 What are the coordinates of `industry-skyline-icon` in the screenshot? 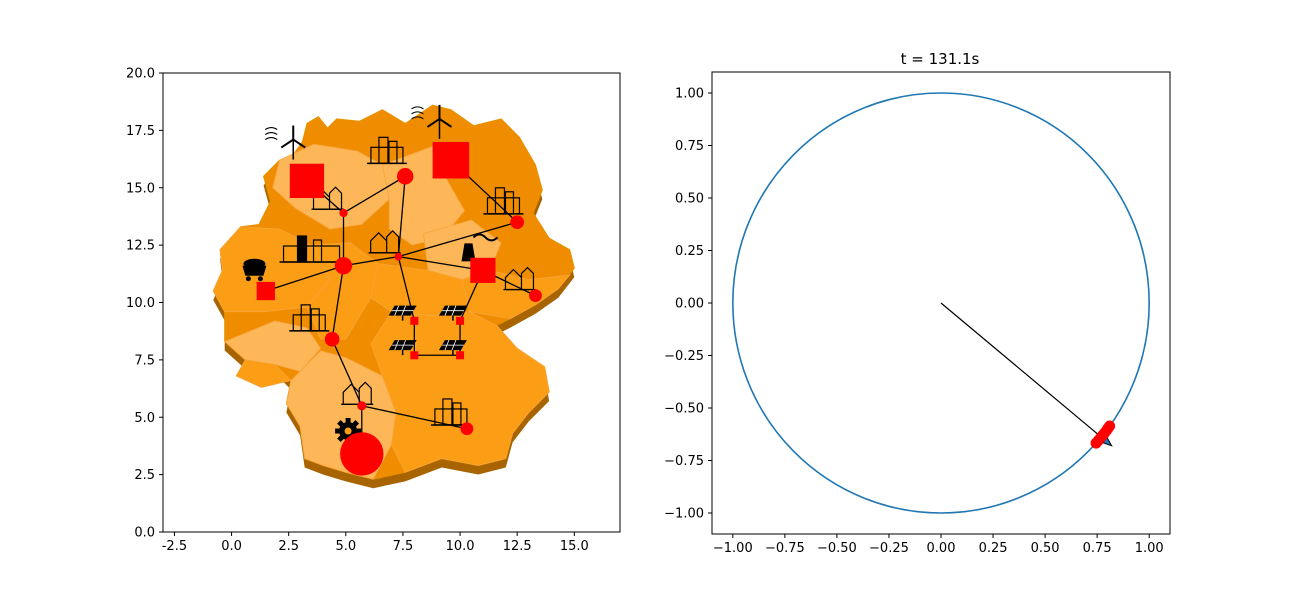 It's located at (311, 249).